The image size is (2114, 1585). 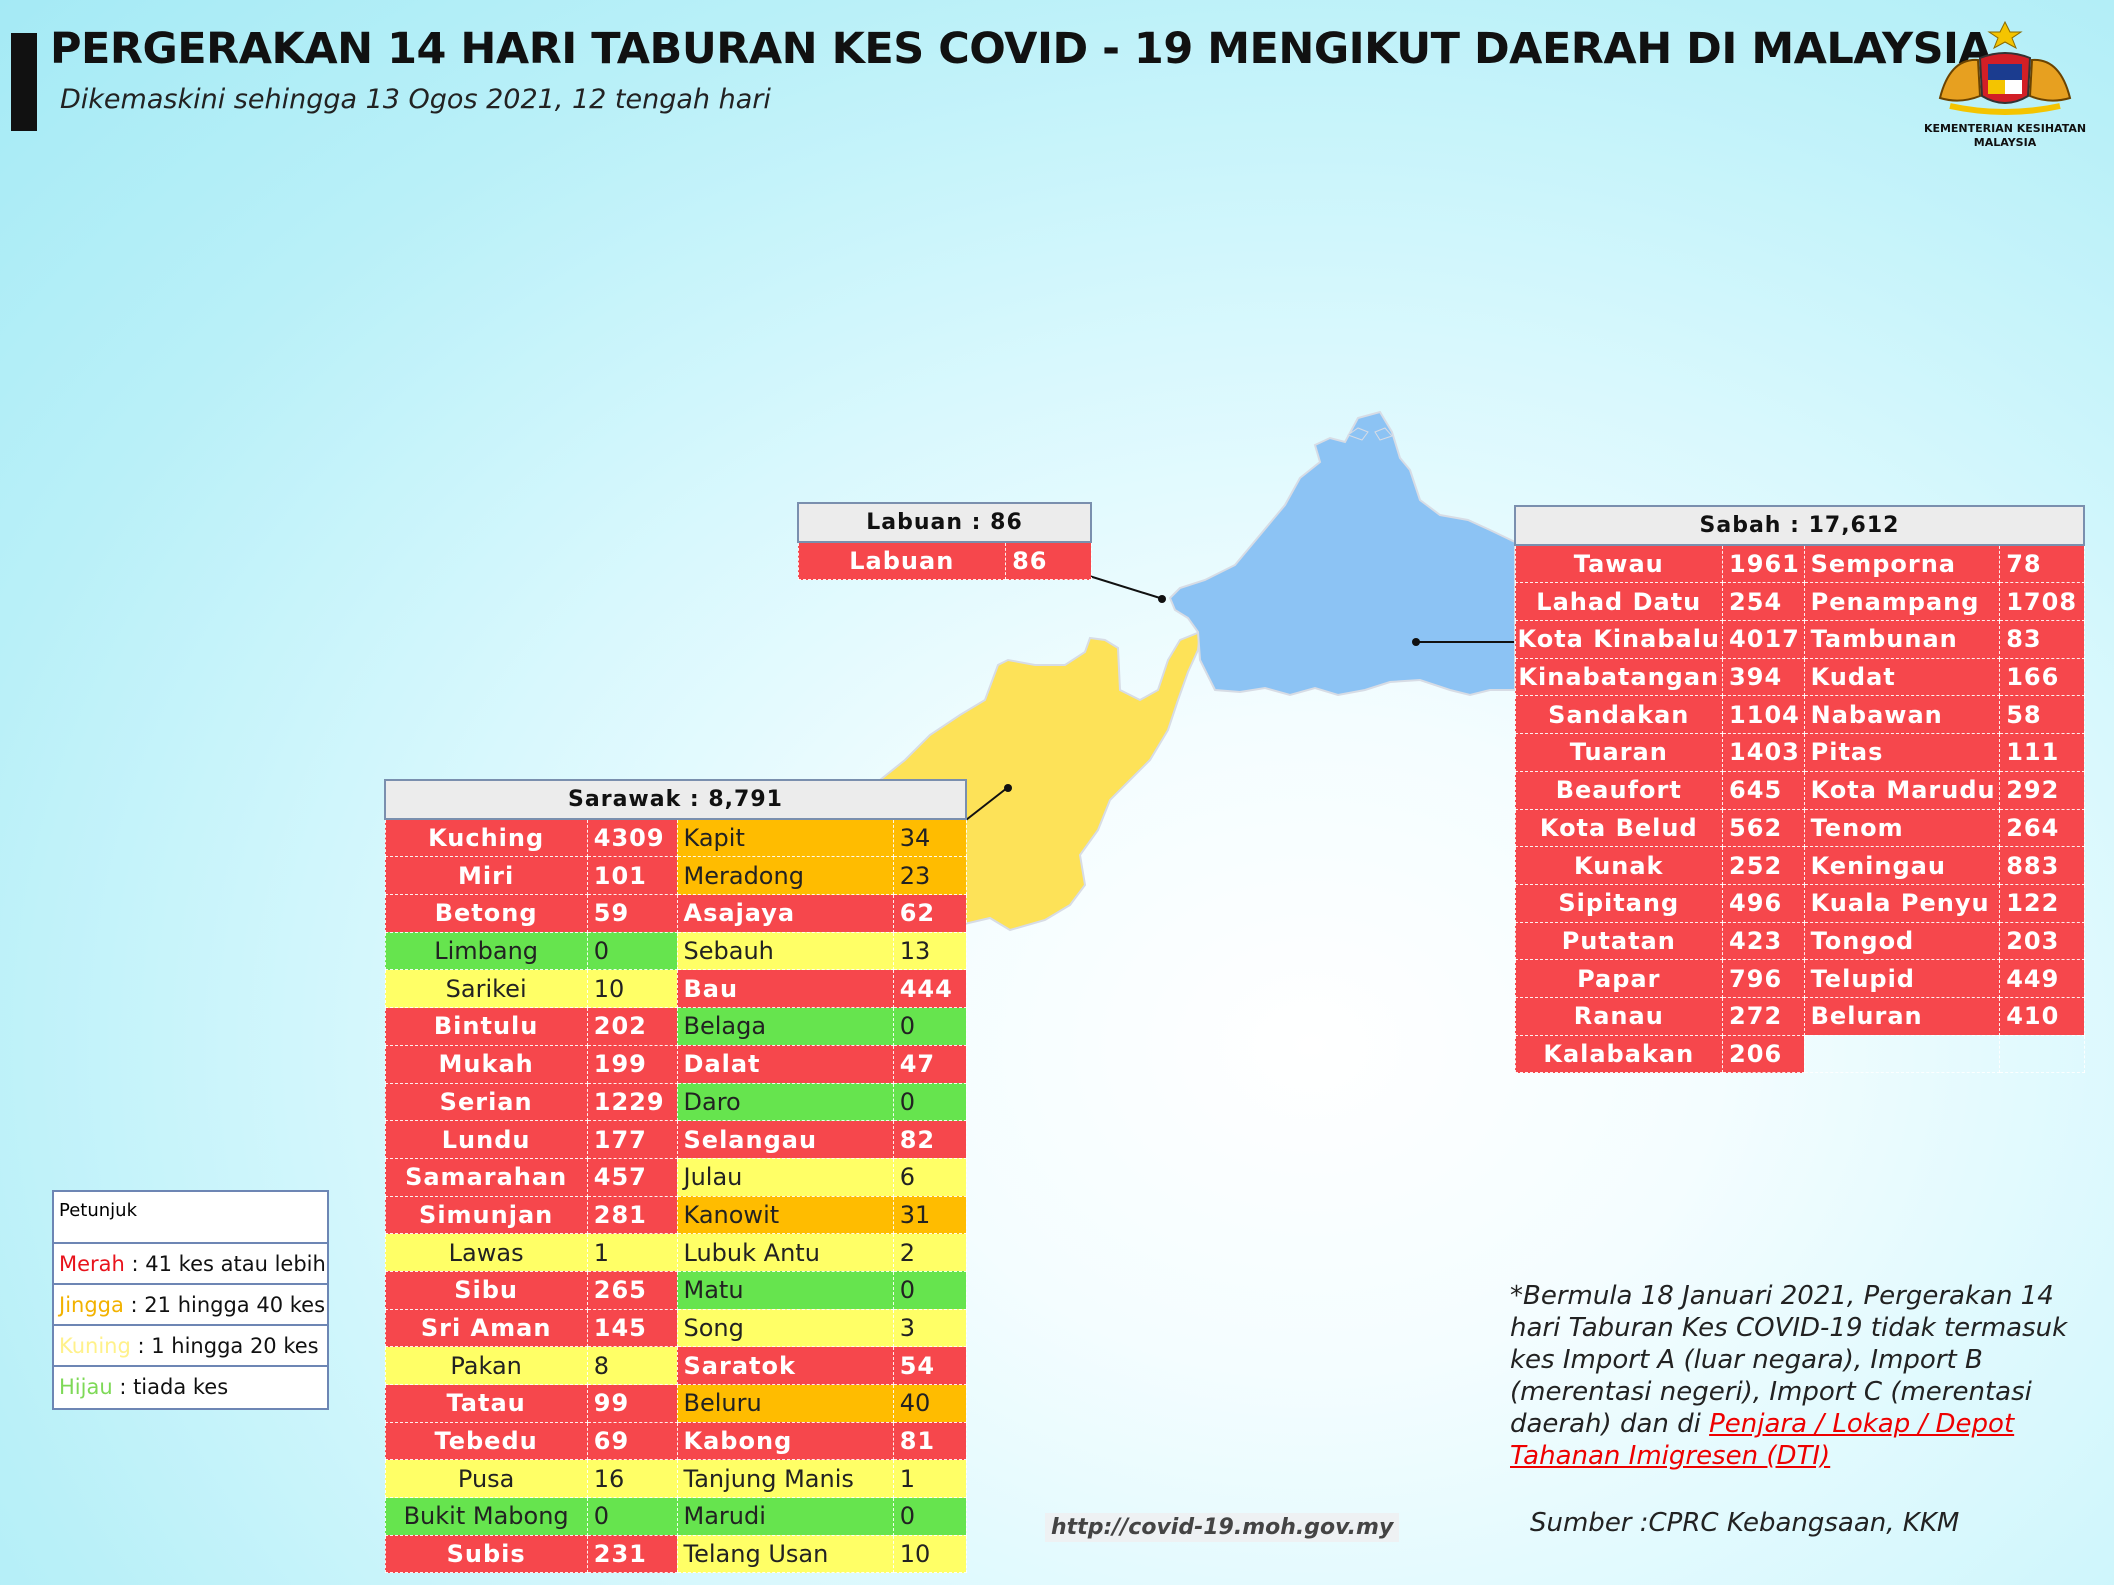 I want to click on case-count: 31, so click(x=929, y=1215).